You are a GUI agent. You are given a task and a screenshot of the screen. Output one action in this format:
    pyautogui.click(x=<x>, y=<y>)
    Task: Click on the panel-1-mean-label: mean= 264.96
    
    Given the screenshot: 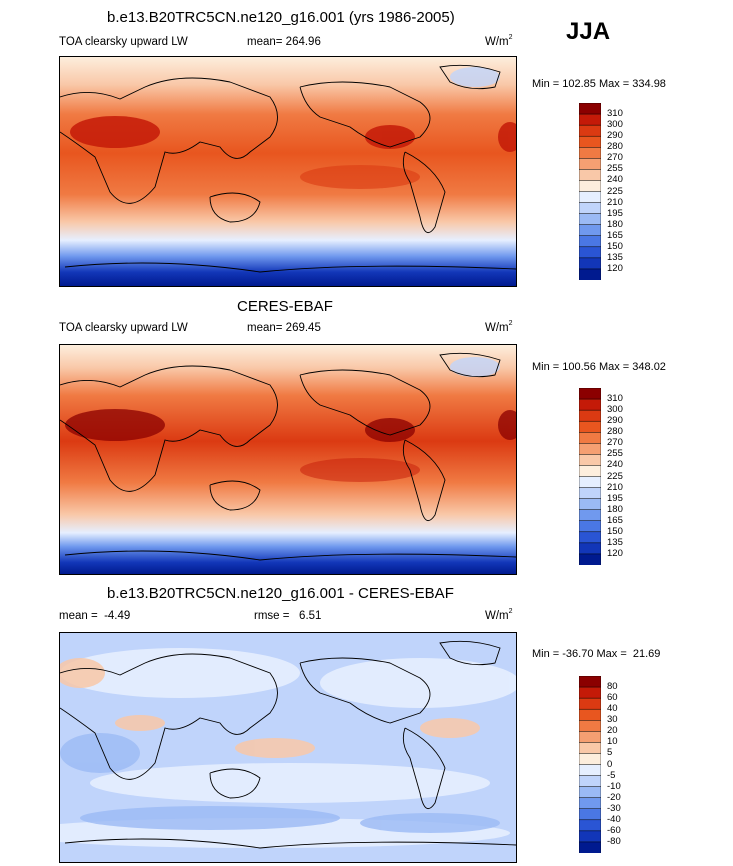 What is the action you would take?
    pyautogui.click(x=284, y=42)
    